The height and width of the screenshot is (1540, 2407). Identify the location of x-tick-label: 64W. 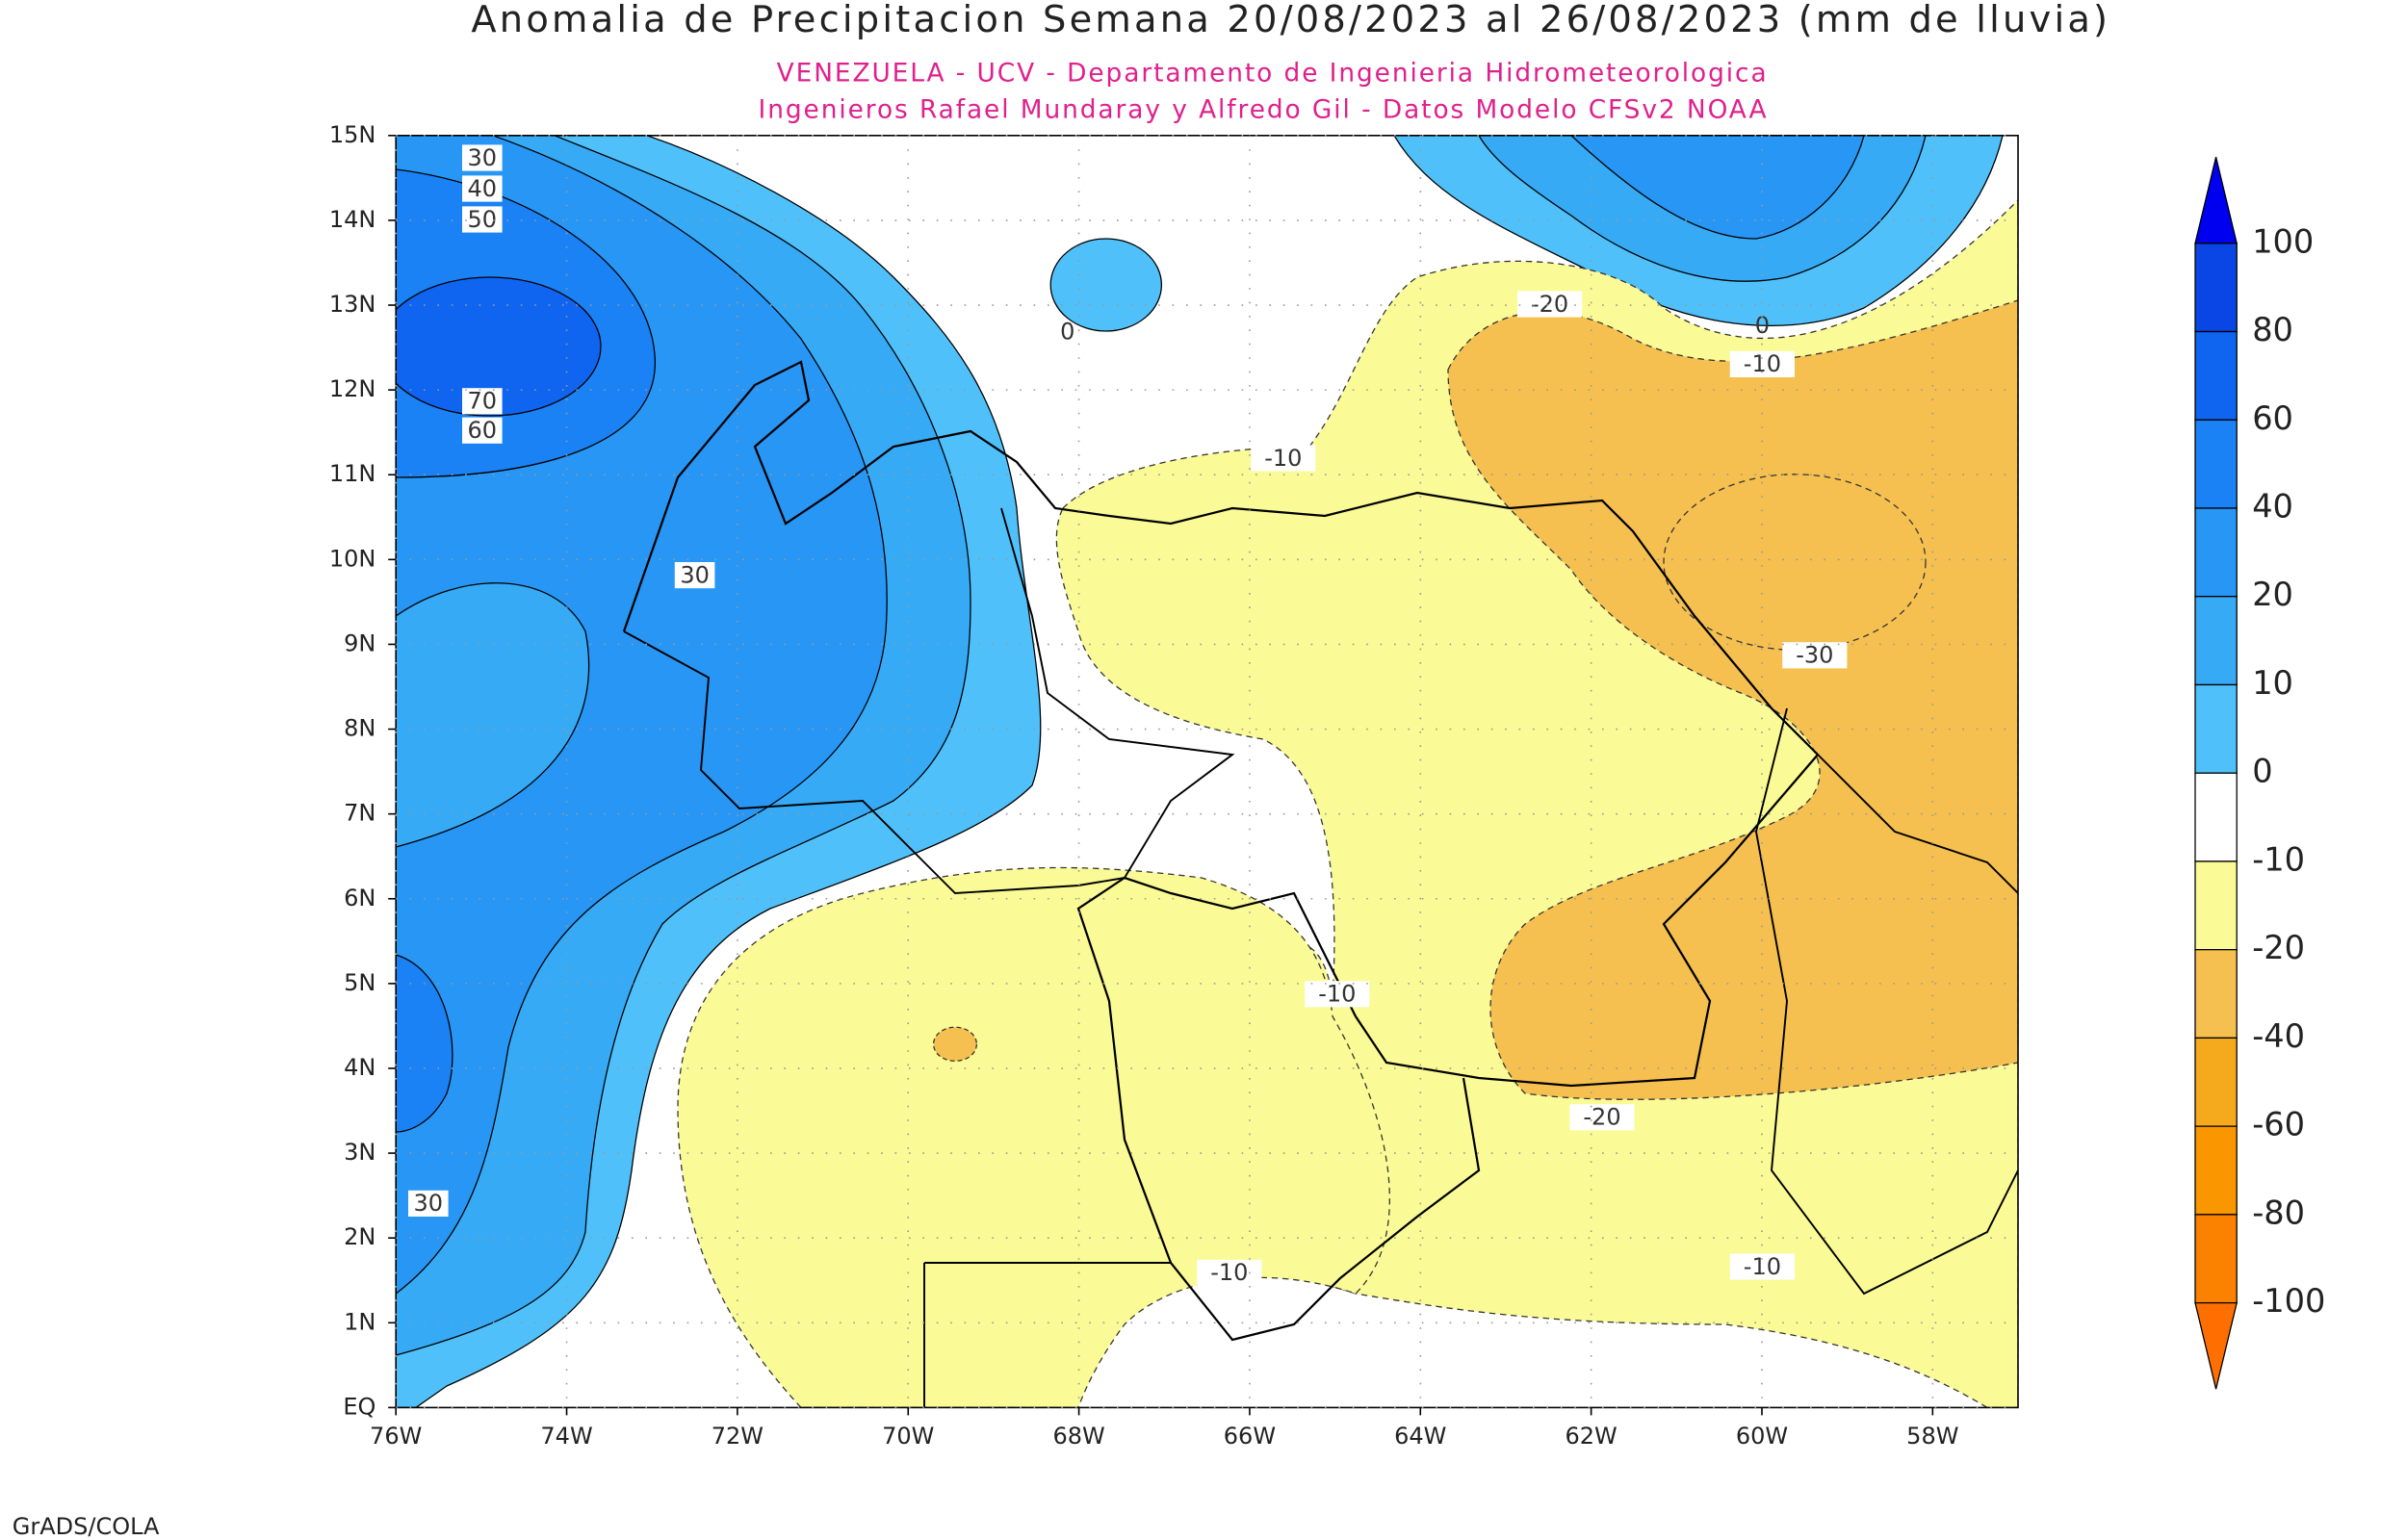
(1420, 1436).